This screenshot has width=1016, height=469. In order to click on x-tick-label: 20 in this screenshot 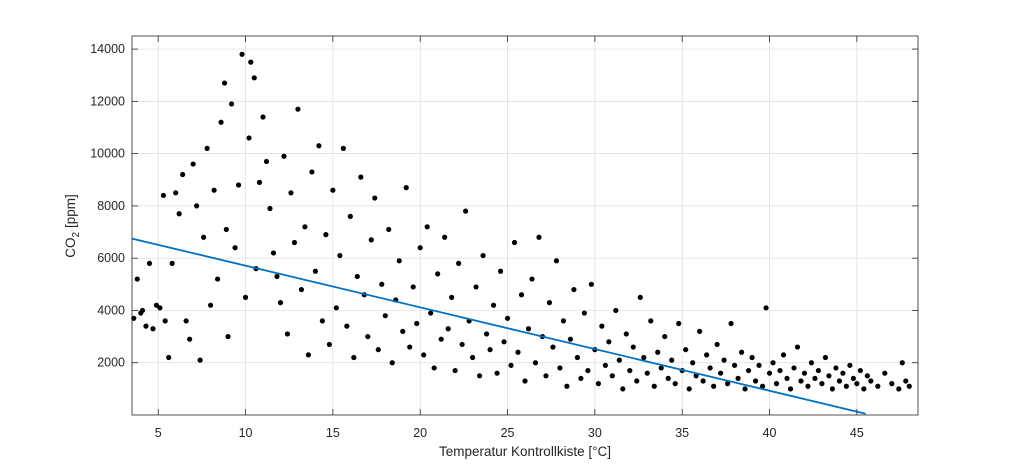, I will do `click(420, 433)`.